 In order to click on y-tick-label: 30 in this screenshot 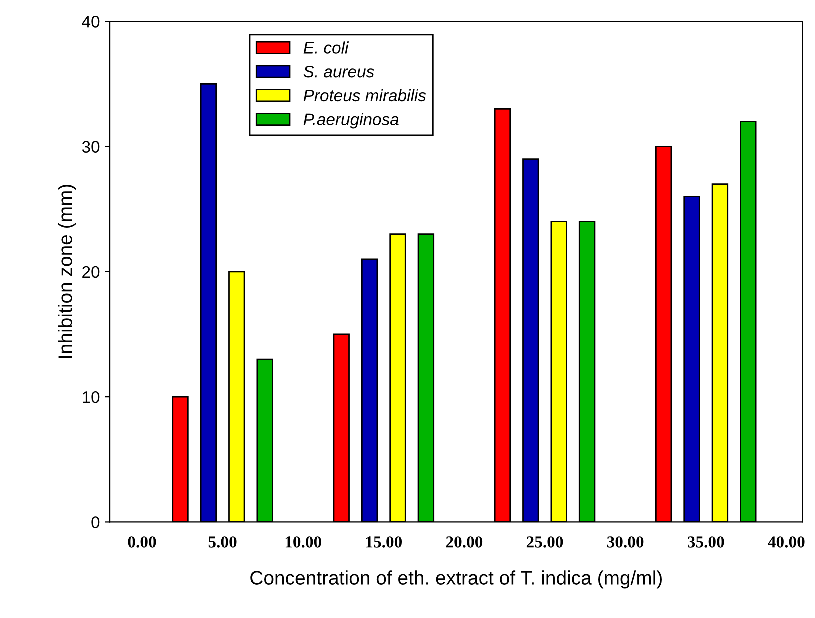, I will do `click(91, 147)`.